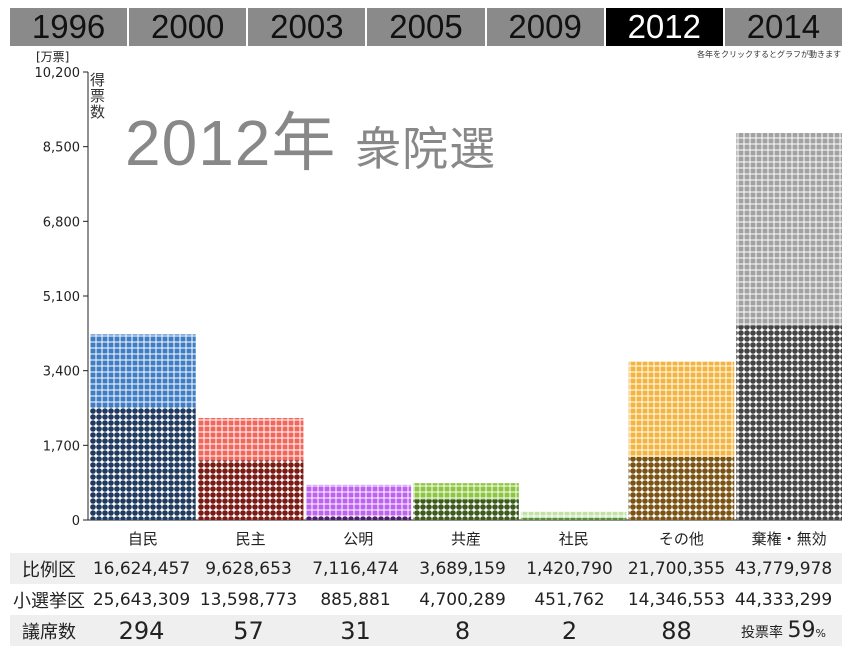 Image resolution: width=855 pixels, height=660 pixels. What do you see at coordinates (141, 630) in the screenshot?
I see `seat-count: 294` at bounding box center [141, 630].